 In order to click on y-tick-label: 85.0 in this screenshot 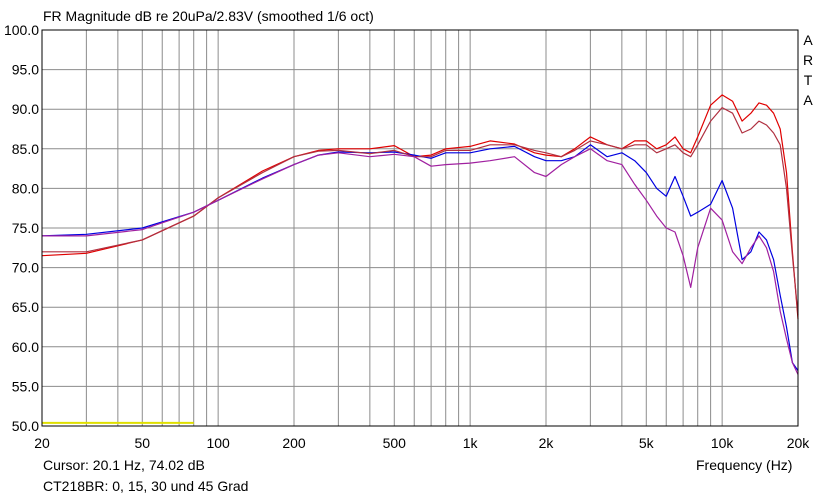, I will do `click(25, 149)`.